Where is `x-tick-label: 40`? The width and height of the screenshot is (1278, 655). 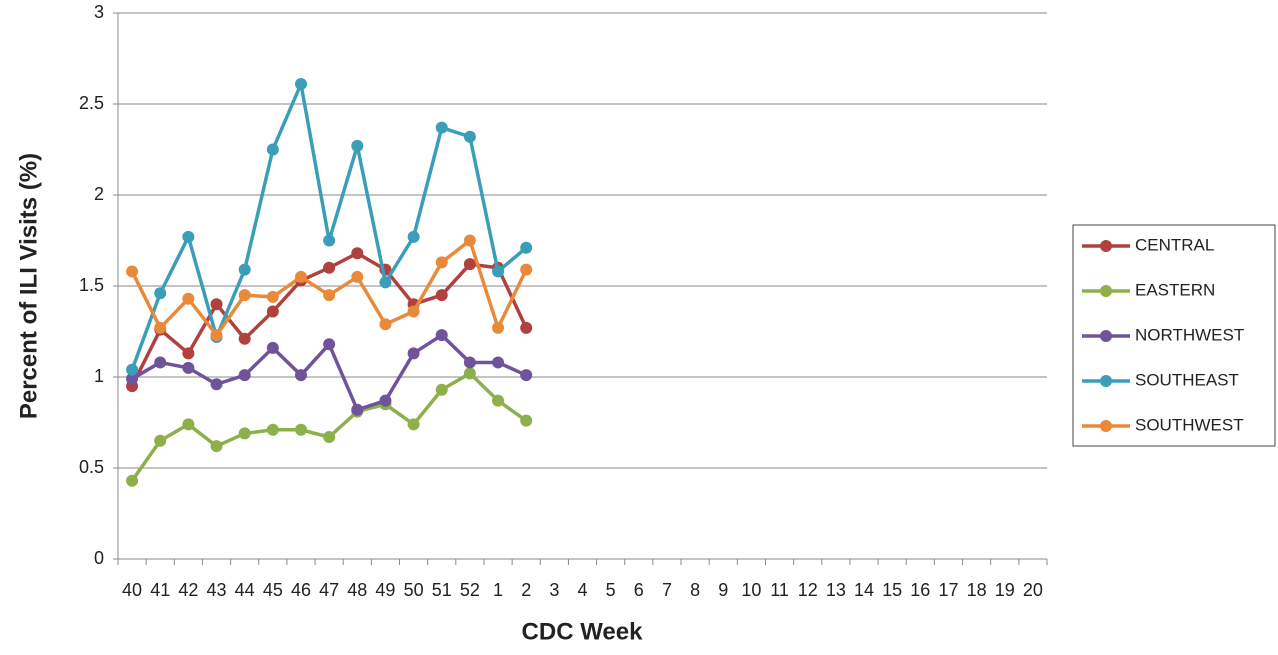 x-tick-label: 40 is located at coordinates (132, 590).